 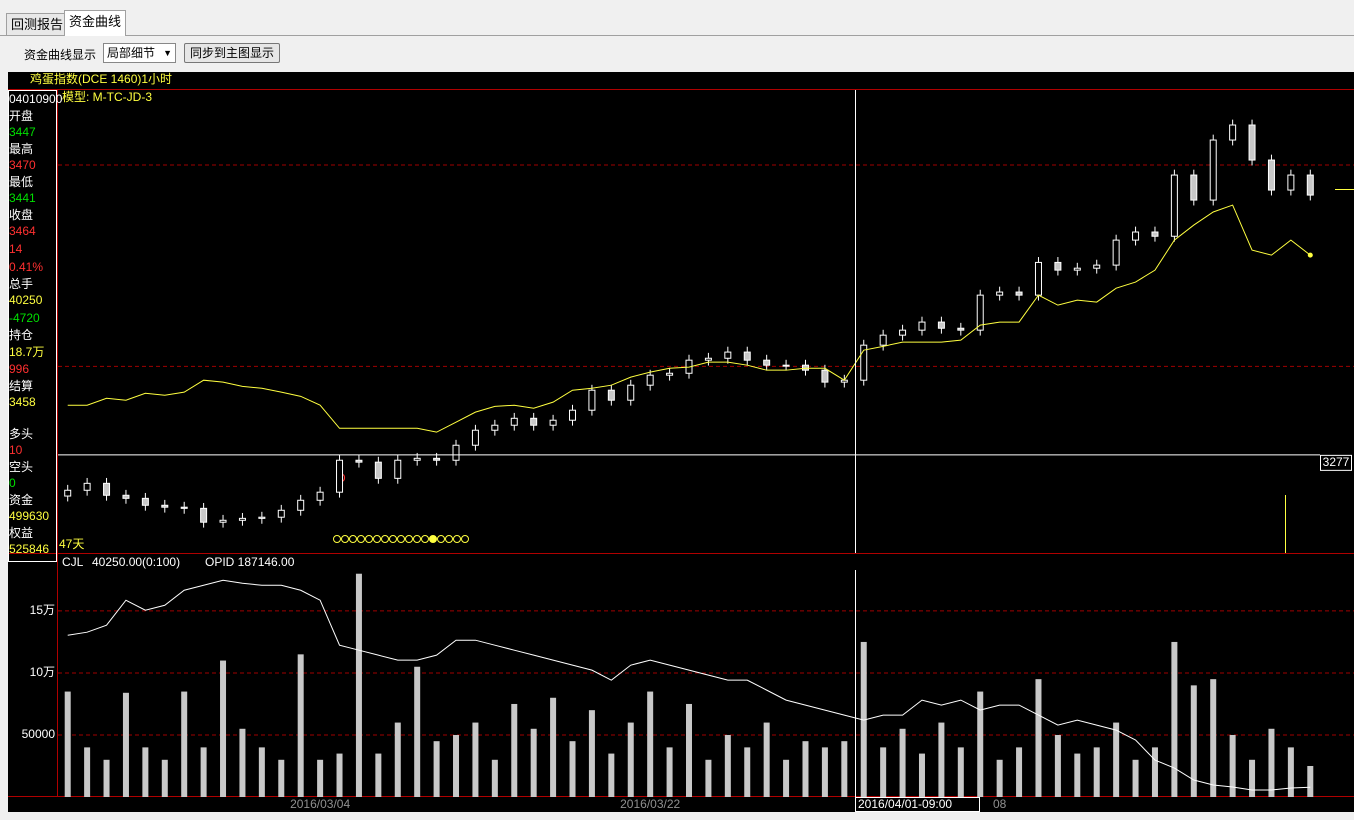 What do you see at coordinates (19, 369) in the screenshot?
I see `info-item: 996` at bounding box center [19, 369].